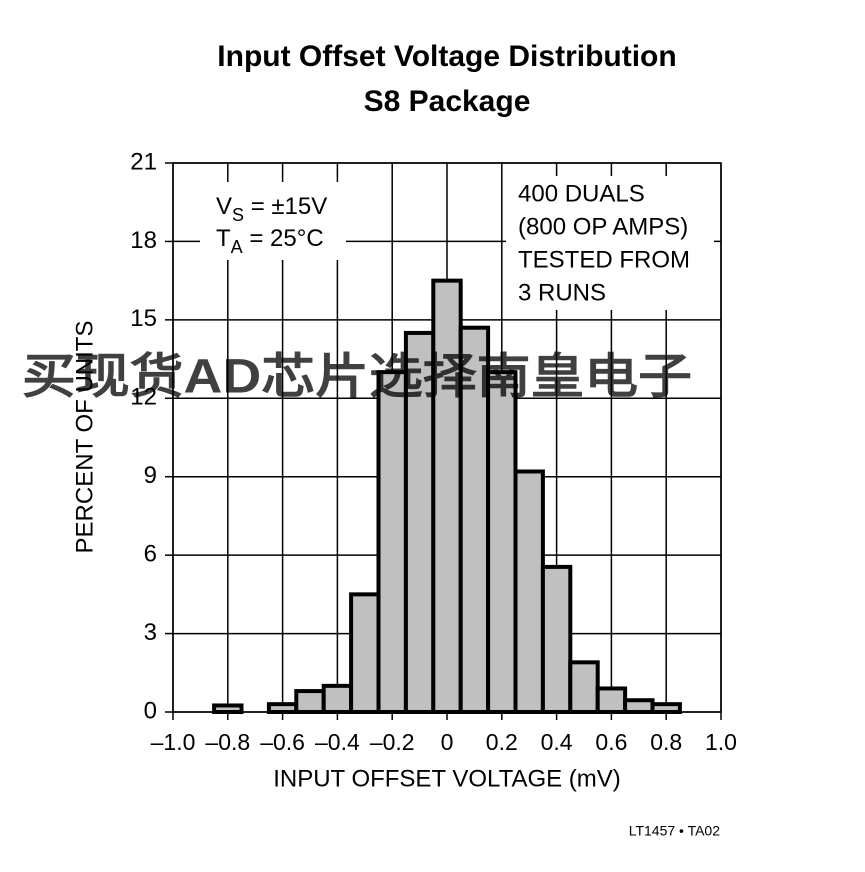 The height and width of the screenshot is (872, 865). What do you see at coordinates (447, 778) in the screenshot?
I see `x-axis-label: INPUT OFFSET VOLTAGE (mV)` at bounding box center [447, 778].